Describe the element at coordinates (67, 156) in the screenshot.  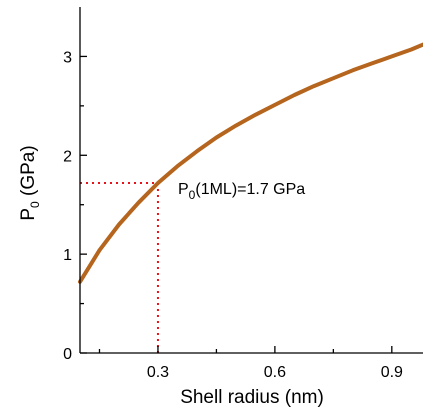
I see `y-tick-label: 2` at that location.